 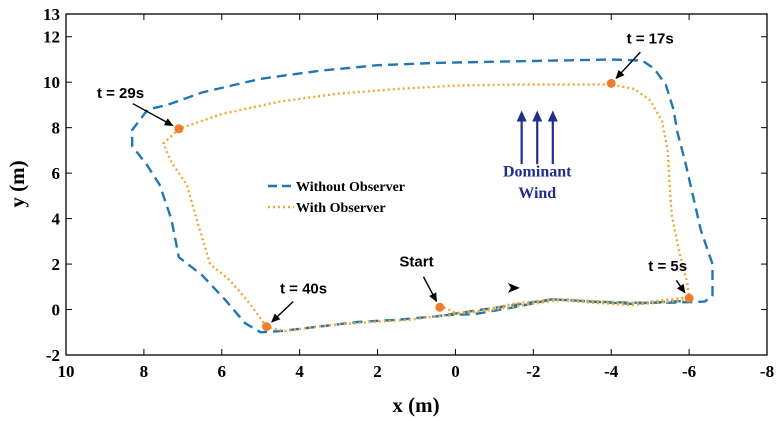 I want to click on wind-label-line2: Wind, so click(x=537, y=193).